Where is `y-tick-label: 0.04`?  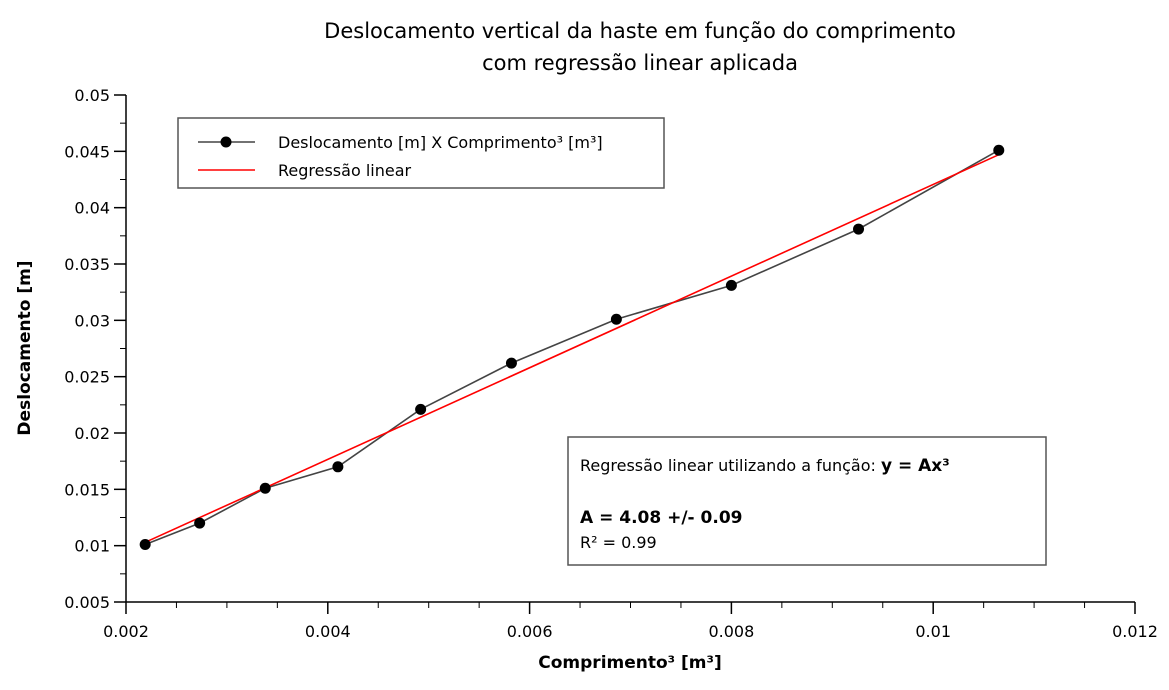 y-tick-label: 0.04 is located at coordinates (92, 208).